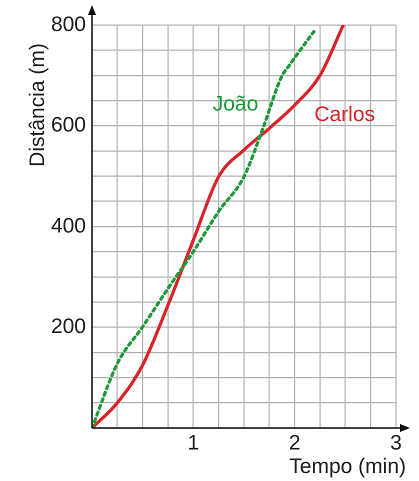  What do you see at coordinates (347, 466) in the screenshot?
I see `x-axis-title: Tempo (min)` at bounding box center [347, 466].